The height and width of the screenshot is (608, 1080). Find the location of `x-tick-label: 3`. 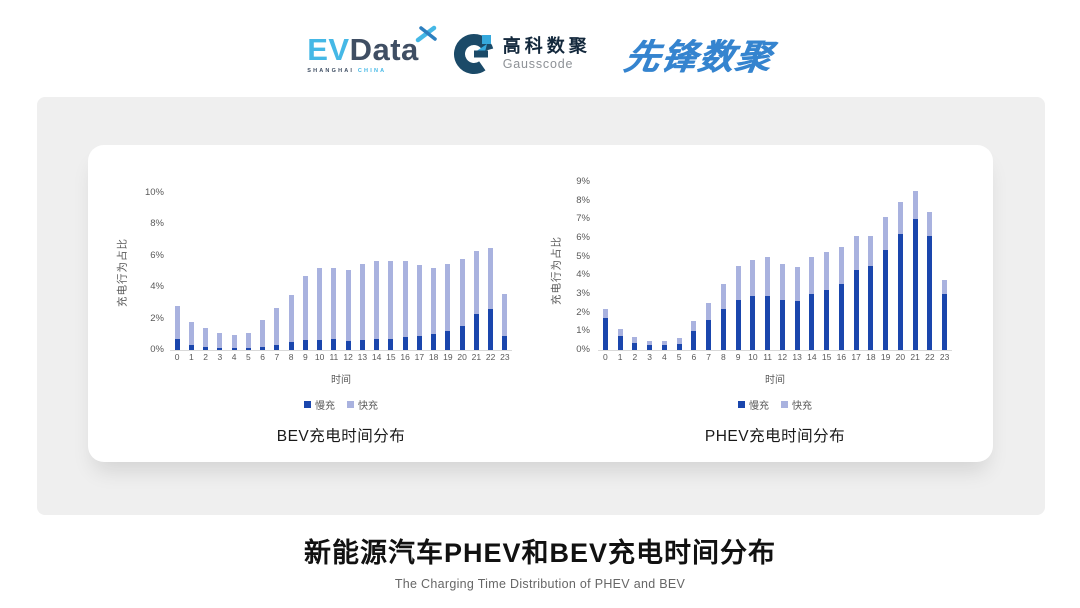

x-tick-label: 3 is located at coordinates (220, 357).